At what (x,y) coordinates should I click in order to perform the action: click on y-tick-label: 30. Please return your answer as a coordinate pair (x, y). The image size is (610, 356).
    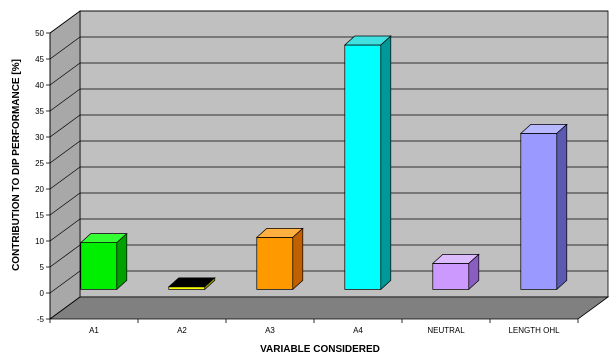
    Looking at the image, I should click on (39, 137).